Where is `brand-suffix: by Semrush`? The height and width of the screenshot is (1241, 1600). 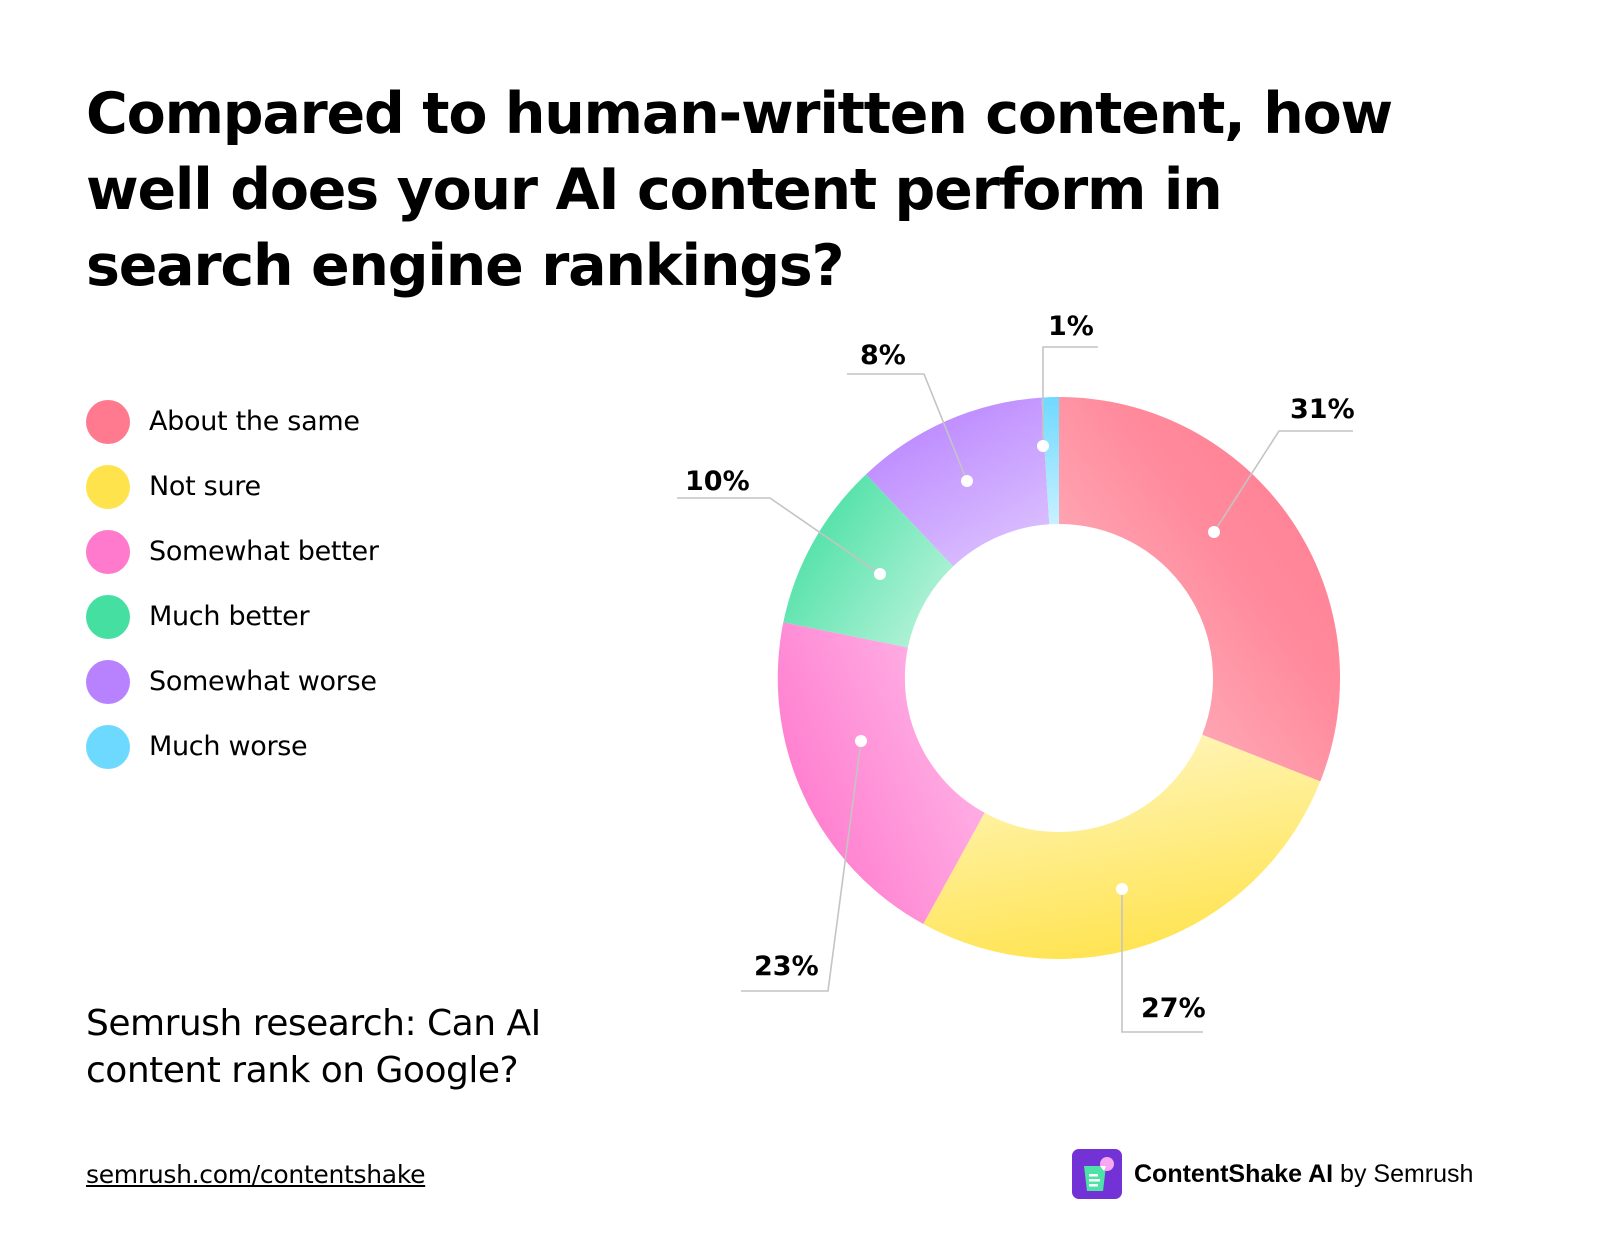 brand-suffix: by Semrush is located at coordinates (1403, 1173).